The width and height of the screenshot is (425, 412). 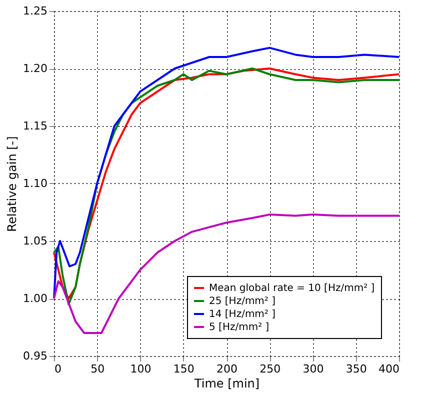 What do you see at coordinates (35, 241) in the screenshot?
I see `y-tick-label: 1.05` at bounding box center [35, 241].